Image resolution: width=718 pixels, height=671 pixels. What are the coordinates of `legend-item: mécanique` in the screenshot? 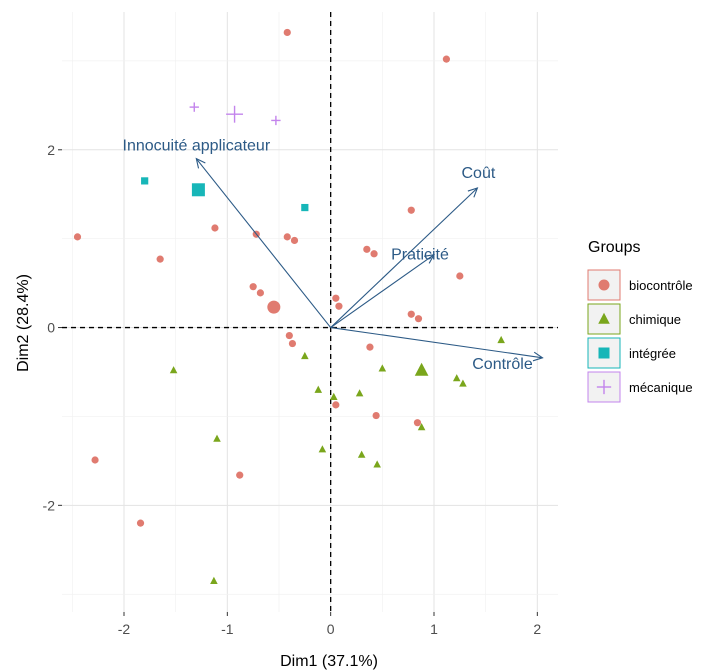 It's located at (640, 387).